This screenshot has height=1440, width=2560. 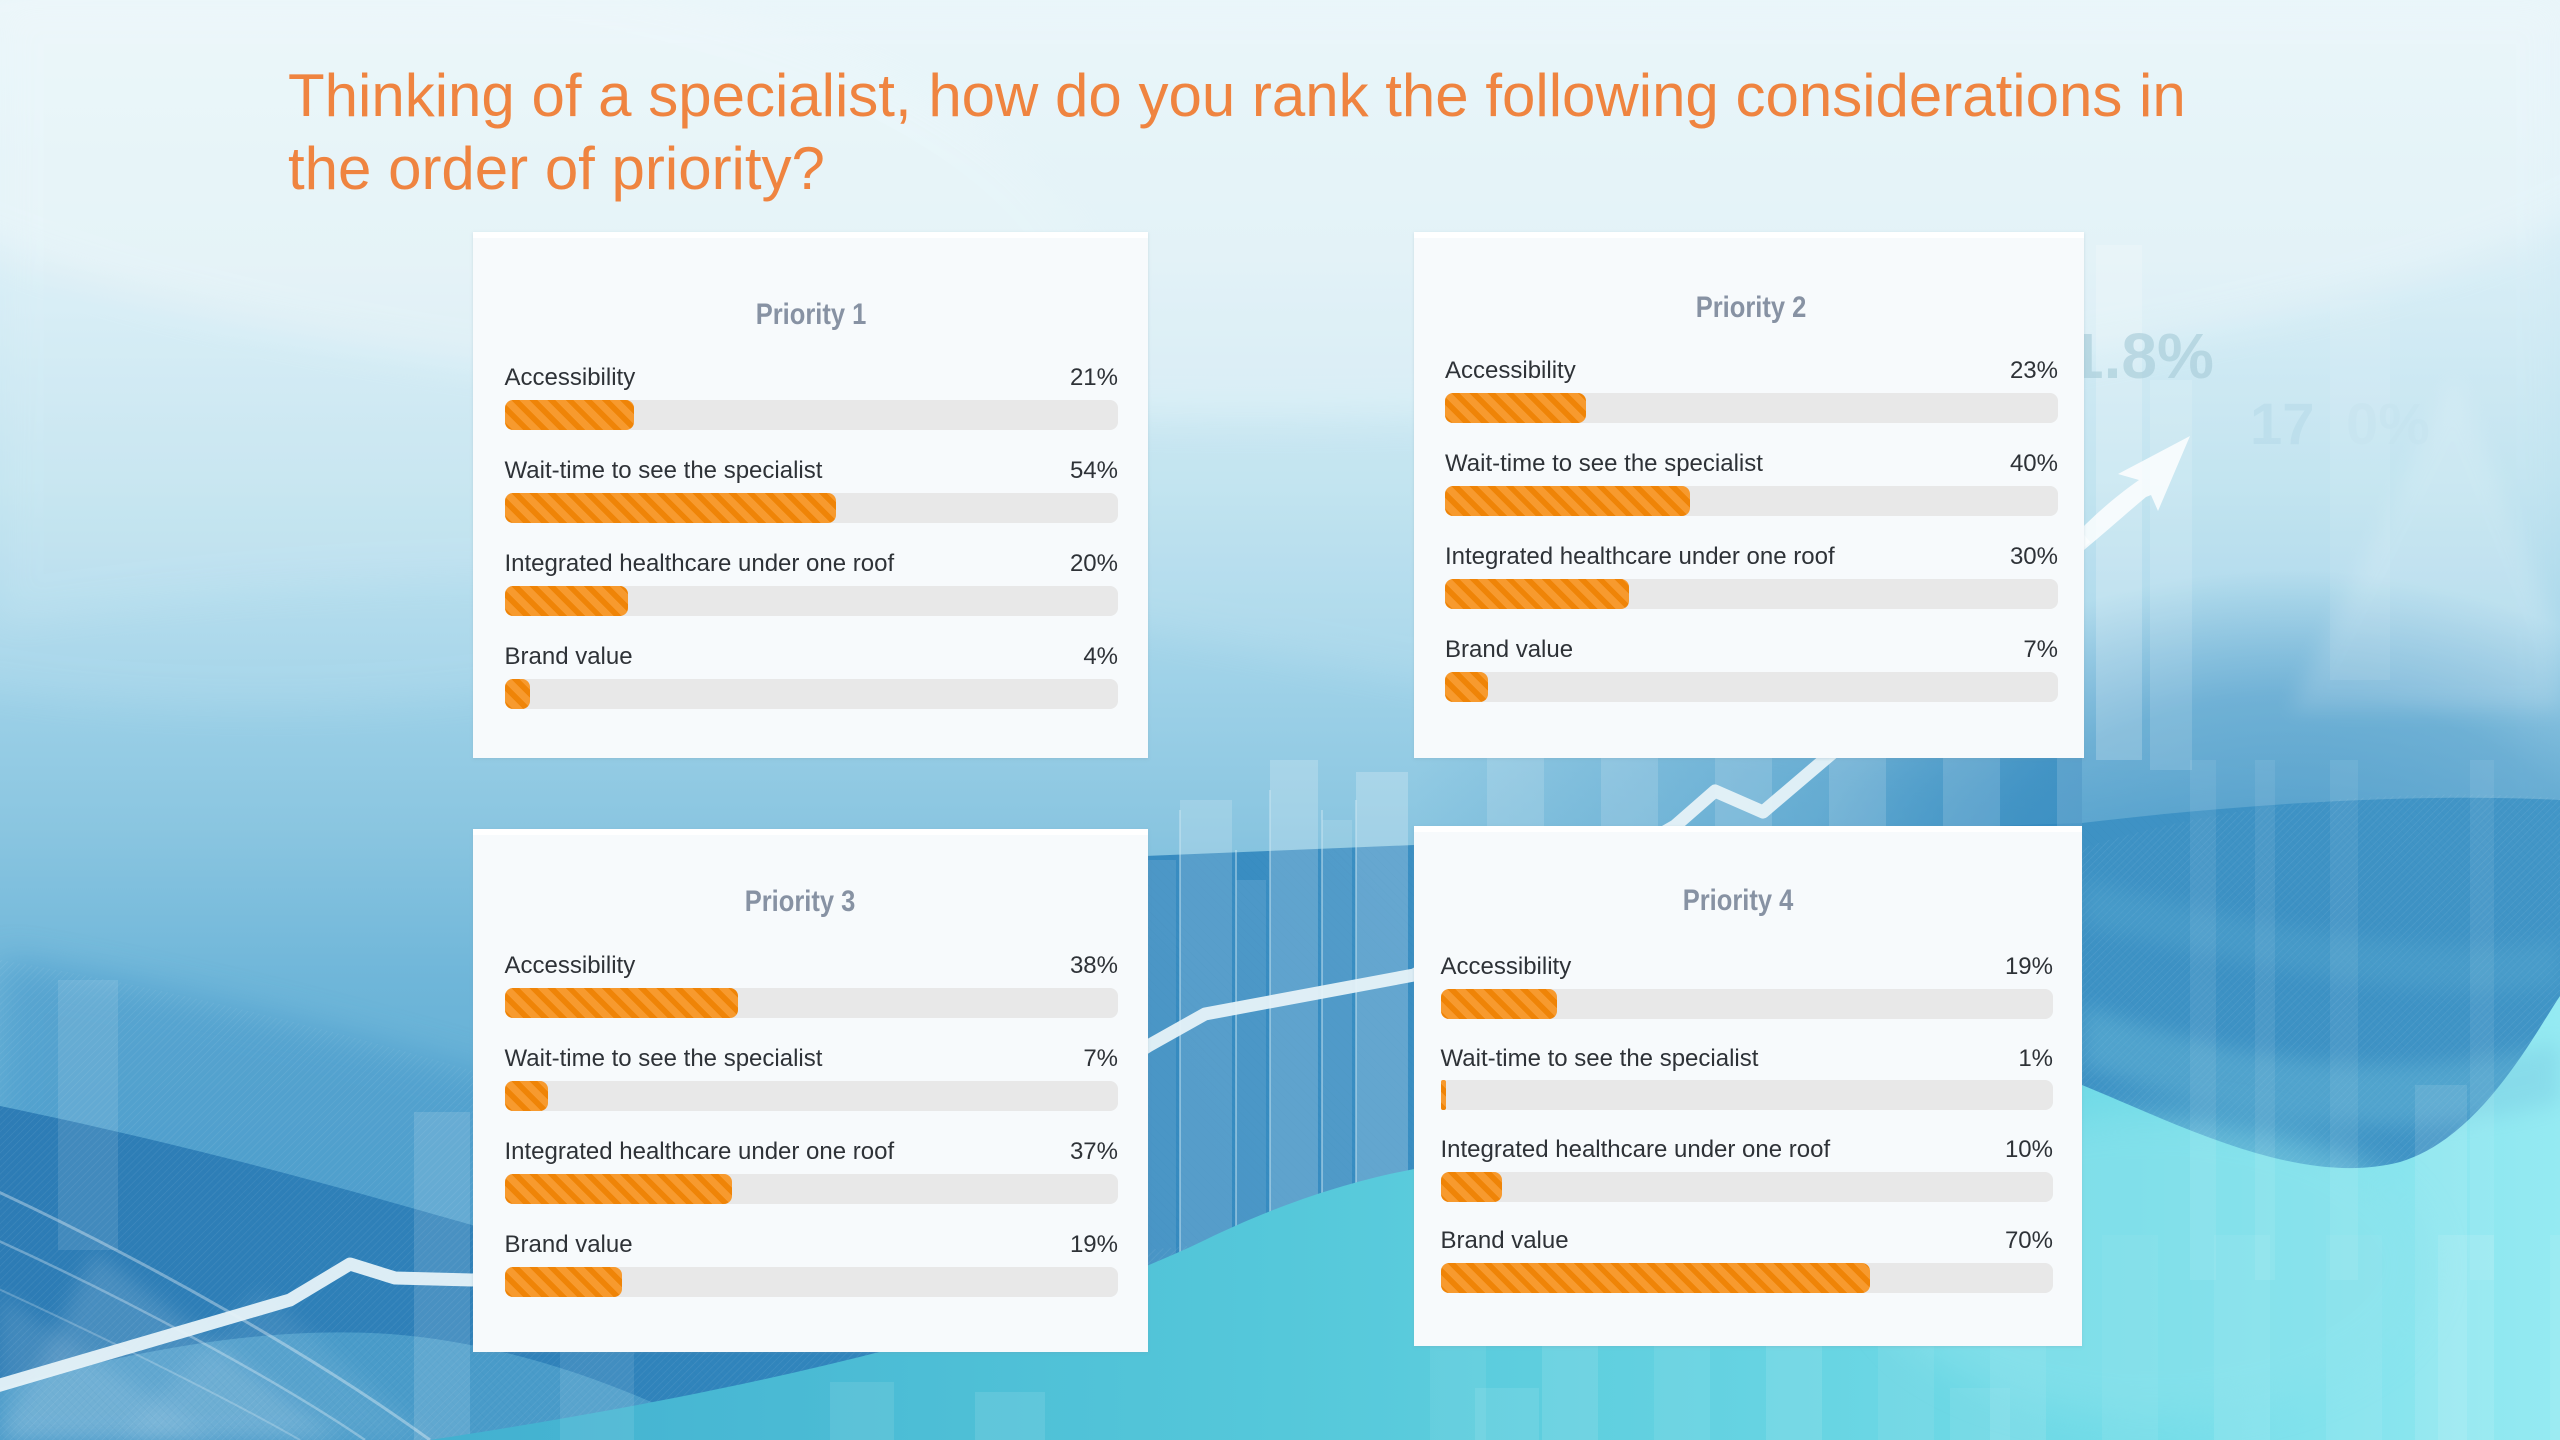 What do you see at coordinates (2141, 356) in the screenshot?
I see `svg-text: 1.8%` at bounding box center [2141, 356].